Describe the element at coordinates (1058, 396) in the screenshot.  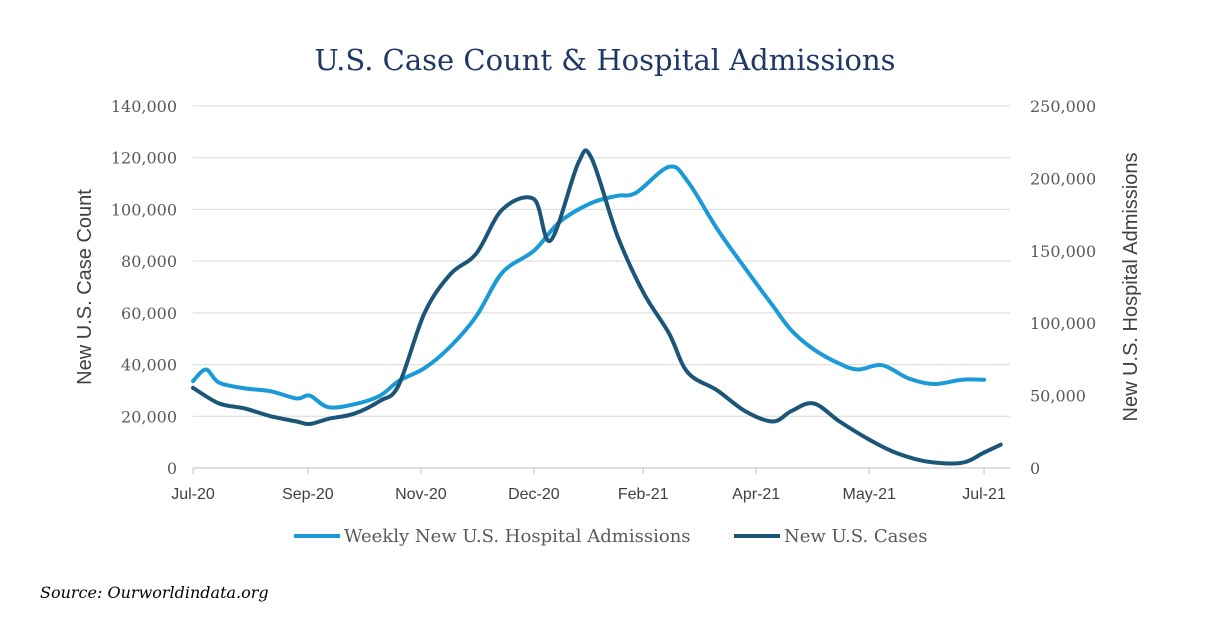
I see `y-right-tick-label: 50,000` at that location.